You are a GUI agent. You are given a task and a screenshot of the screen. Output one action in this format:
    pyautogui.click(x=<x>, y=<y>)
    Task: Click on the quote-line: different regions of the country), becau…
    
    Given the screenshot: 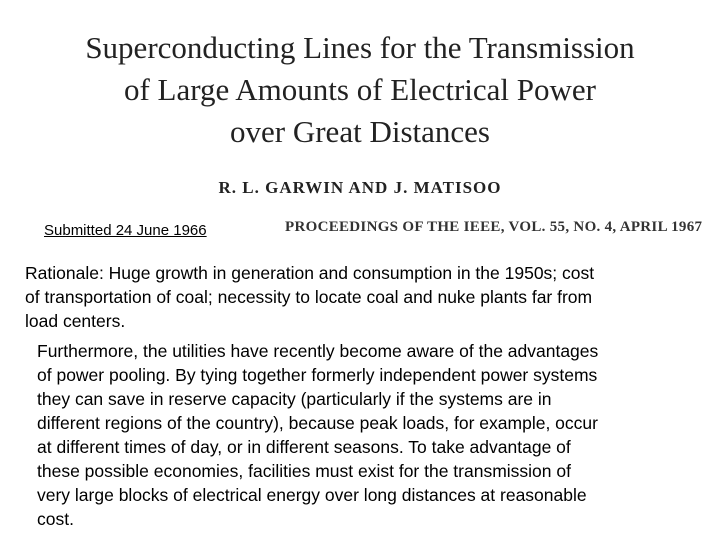 What is the action you would take?
    pyautogui.click(x=317, y=423)
    